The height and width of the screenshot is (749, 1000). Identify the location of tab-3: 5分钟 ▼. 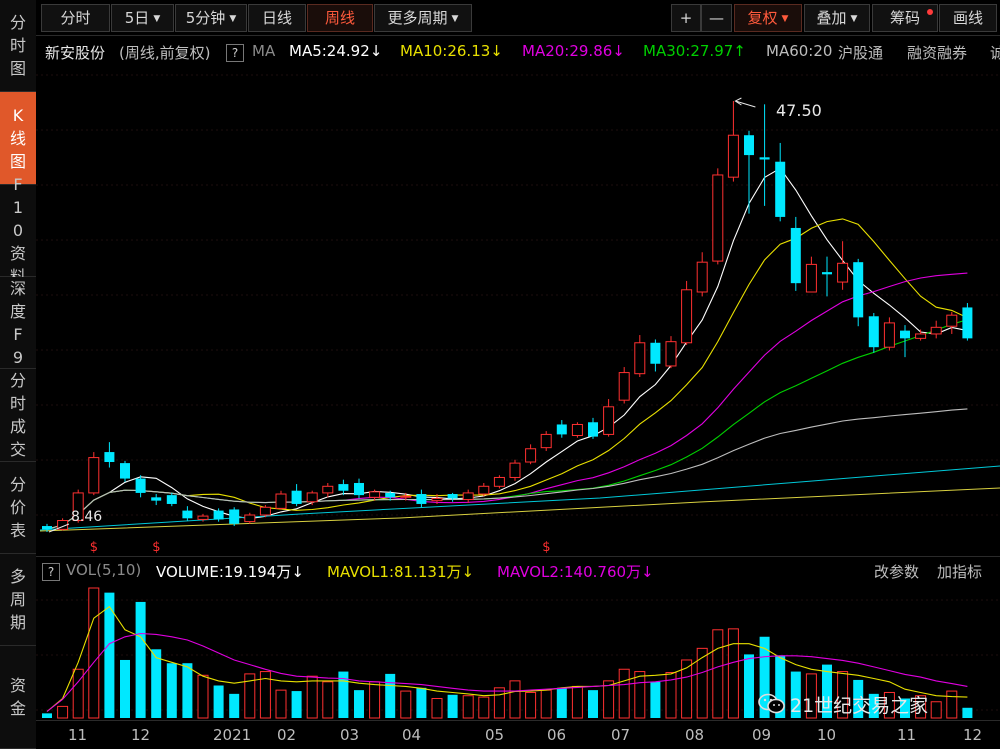
(211, 18).